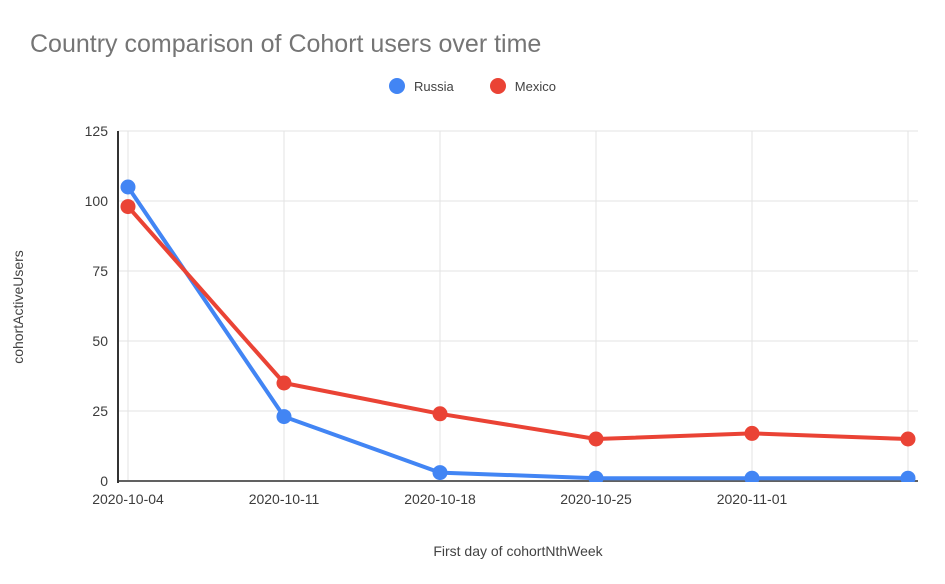 The height and width of the screenshot is (584, 945). What do you see at coordinates (596, 499) in the screenshot?
I see `x-tick-label: 2020-10-25` at bounding box center [596, 499].